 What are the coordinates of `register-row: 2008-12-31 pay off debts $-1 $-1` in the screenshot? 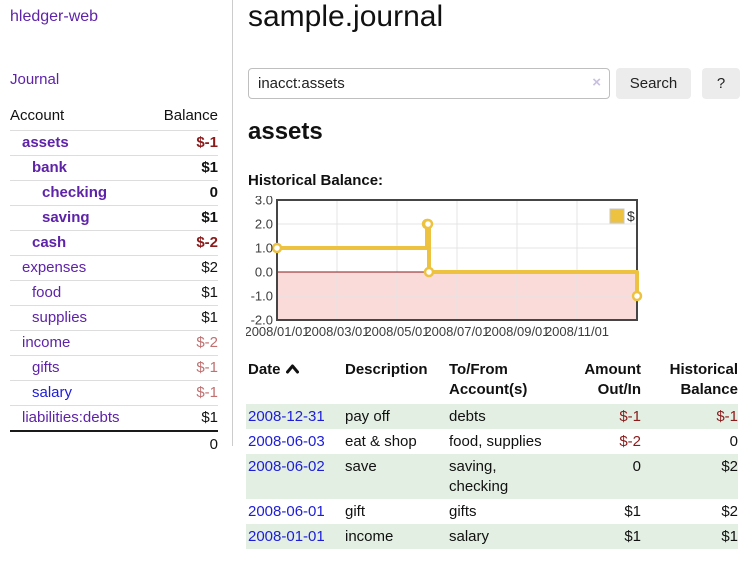 It's located at (492, 416).